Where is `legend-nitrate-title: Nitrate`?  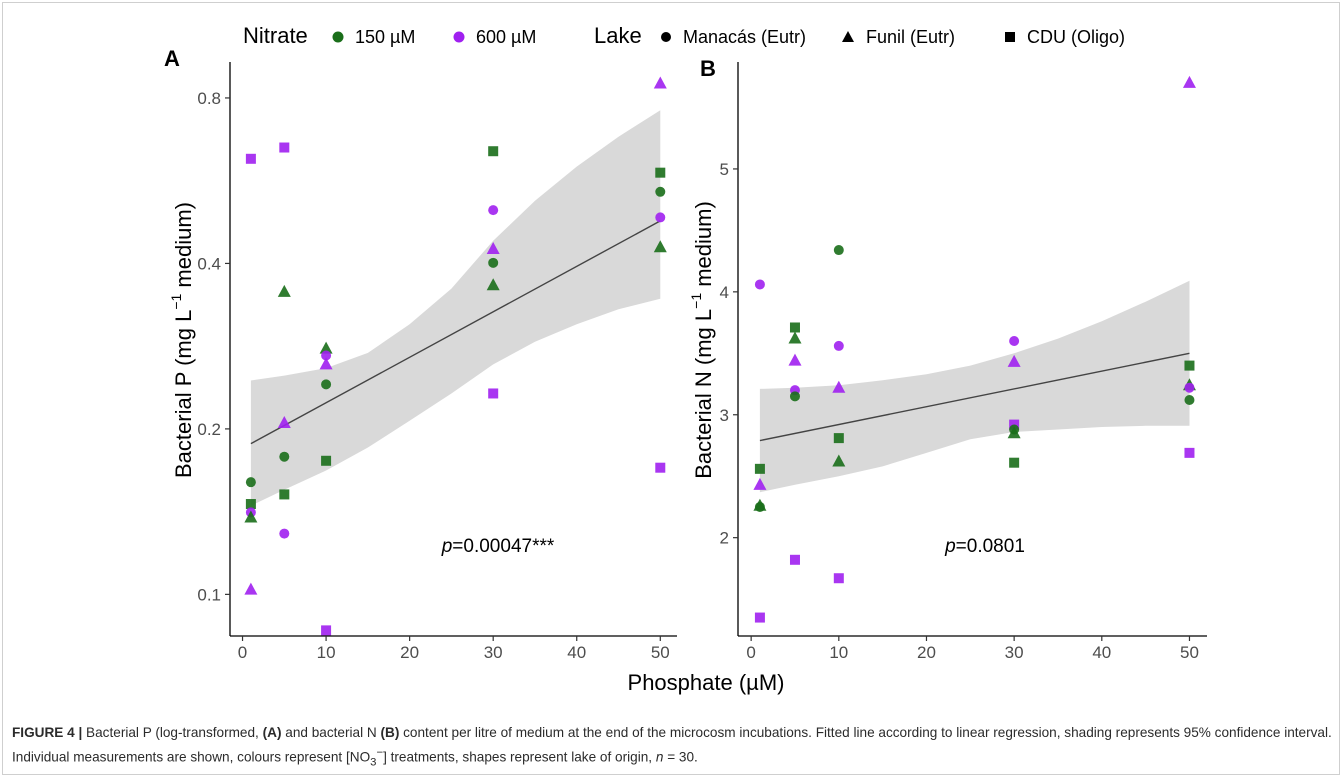
legend-nitrate-title: Nitrate is located at coordinates (275, 35).